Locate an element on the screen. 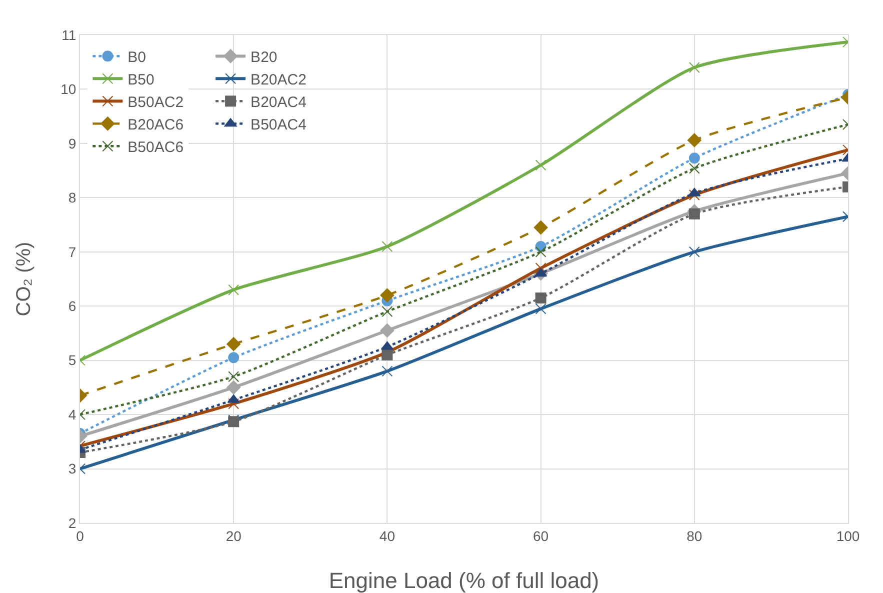 The height and width of the screenshot is (593, 883). x-tick-label: 40 is located at coordinates (387, 536).